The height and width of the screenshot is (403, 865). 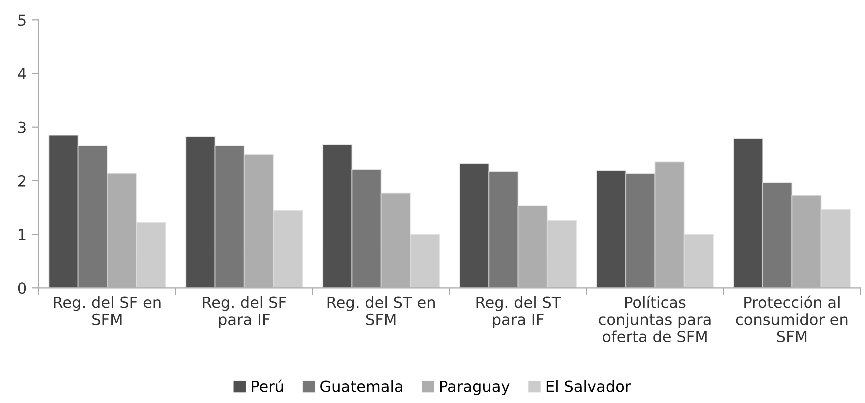 What do you see at coordinates (381, 311) in the screenshot?
I see `x-tick-label: Reg. del ST en SFM` at bounding box center [381, 311].